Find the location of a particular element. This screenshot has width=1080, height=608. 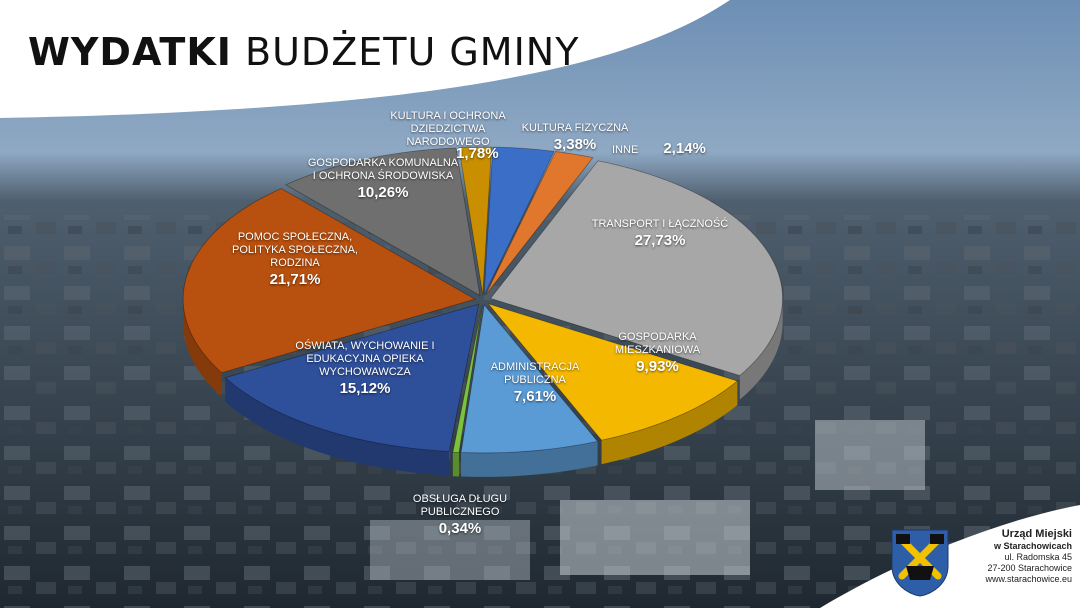

label-line: ADMINISTRACJA is located at coordinates (535, 367).